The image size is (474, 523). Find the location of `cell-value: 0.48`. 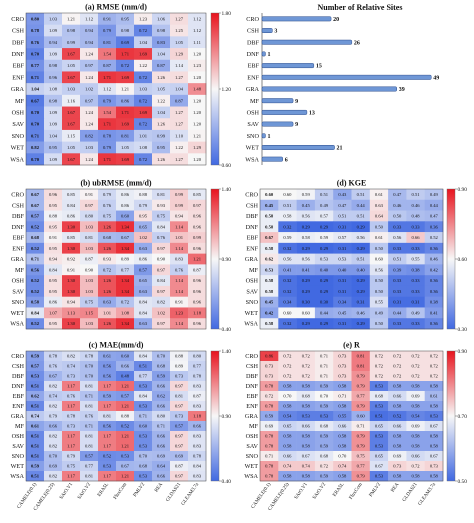

cell-value: 0.48 is located at coordinates (125, 376).